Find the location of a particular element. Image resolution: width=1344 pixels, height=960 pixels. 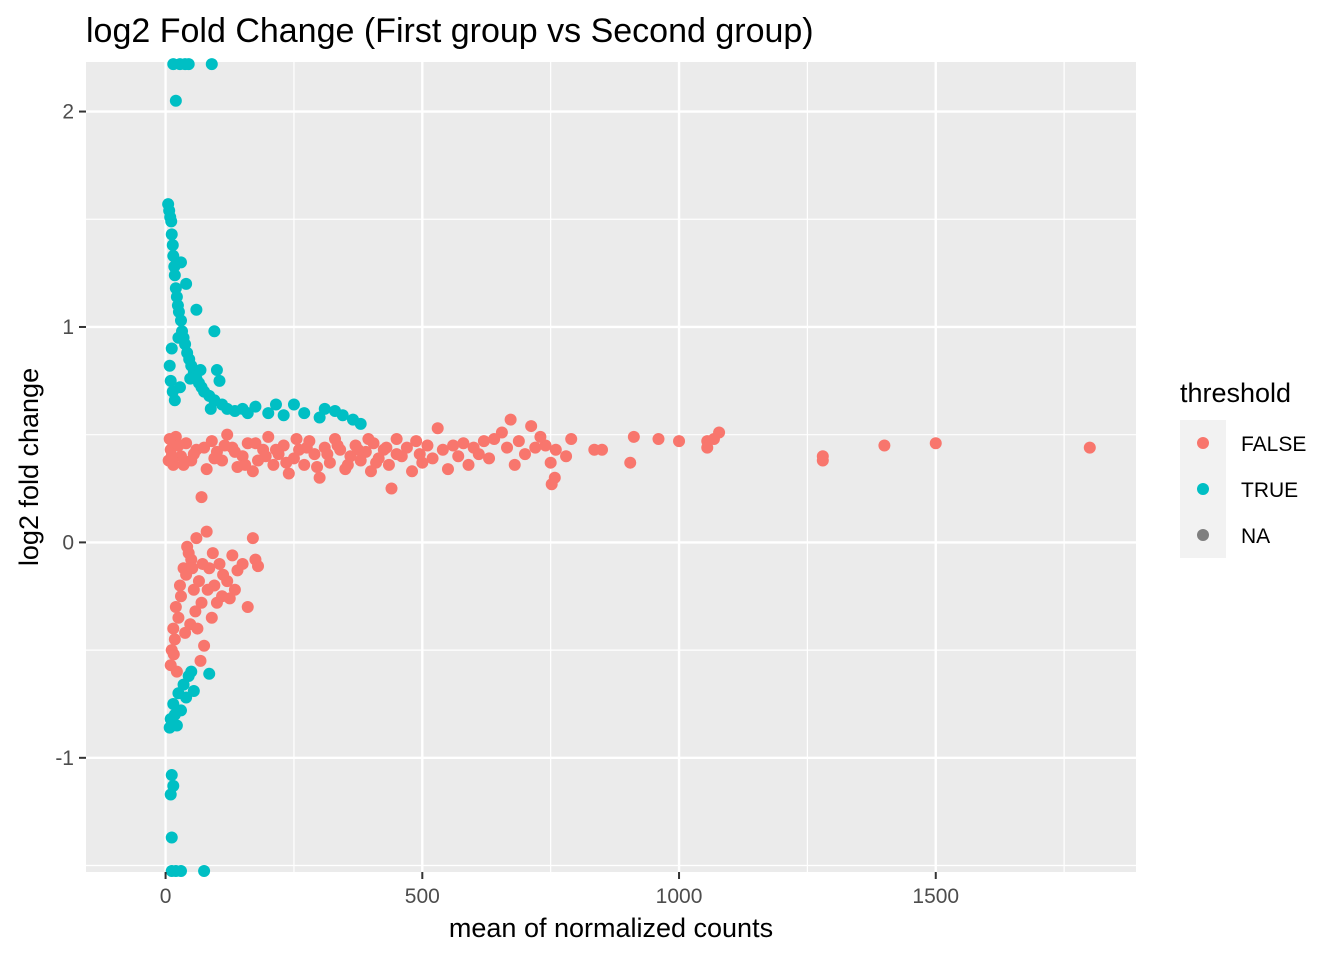

y-tick-label: -1 is located at coordinates (64, 758).